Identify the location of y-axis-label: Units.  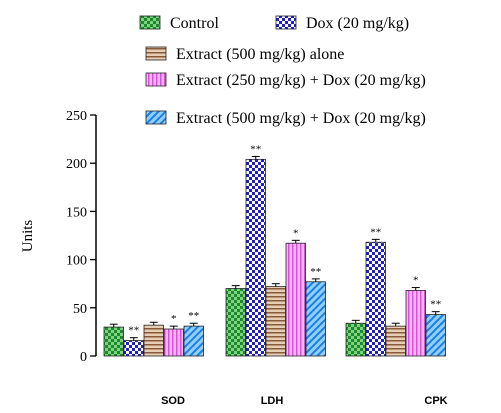
(28, 236).